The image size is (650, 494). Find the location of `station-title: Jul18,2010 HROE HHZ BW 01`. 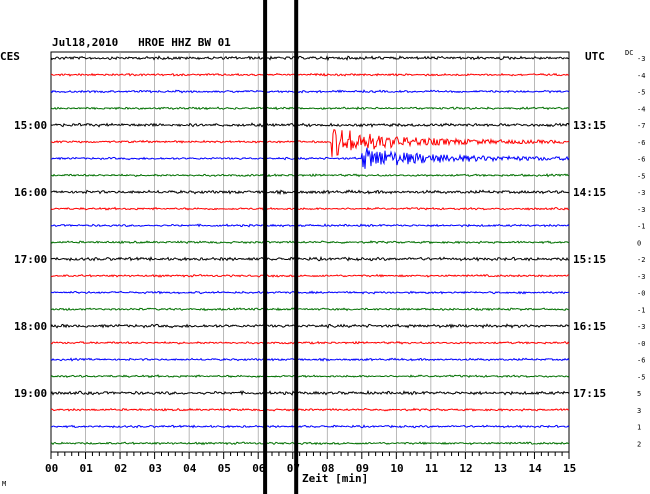

station-title: Jul18,2010 HROE HHZ BW 01 is located at coordinates (141, 42).